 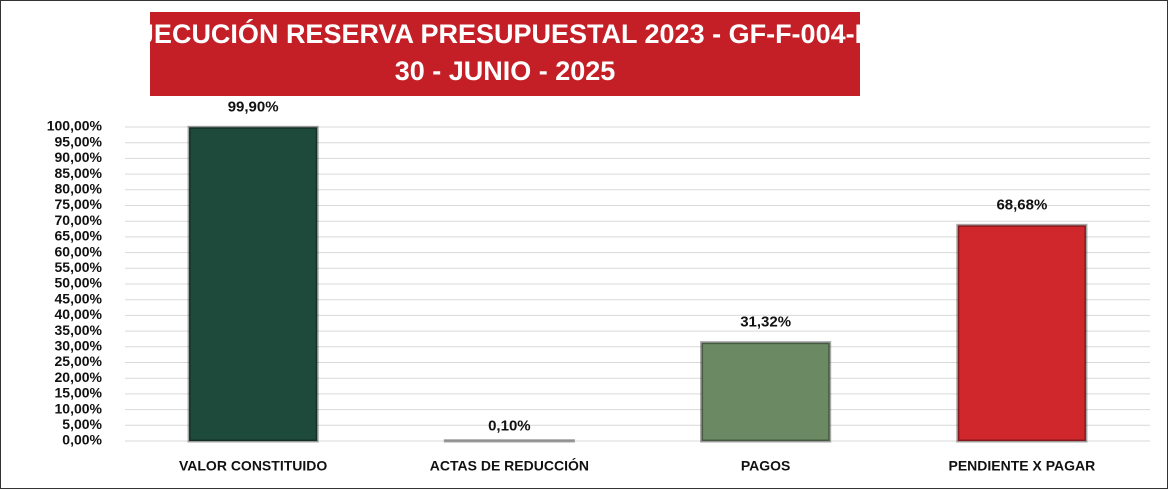 What do you see at coordinates (82, 440) in the screenshot?
I see `y-tick-label: 0,00%` at bounding box center [82, 440].